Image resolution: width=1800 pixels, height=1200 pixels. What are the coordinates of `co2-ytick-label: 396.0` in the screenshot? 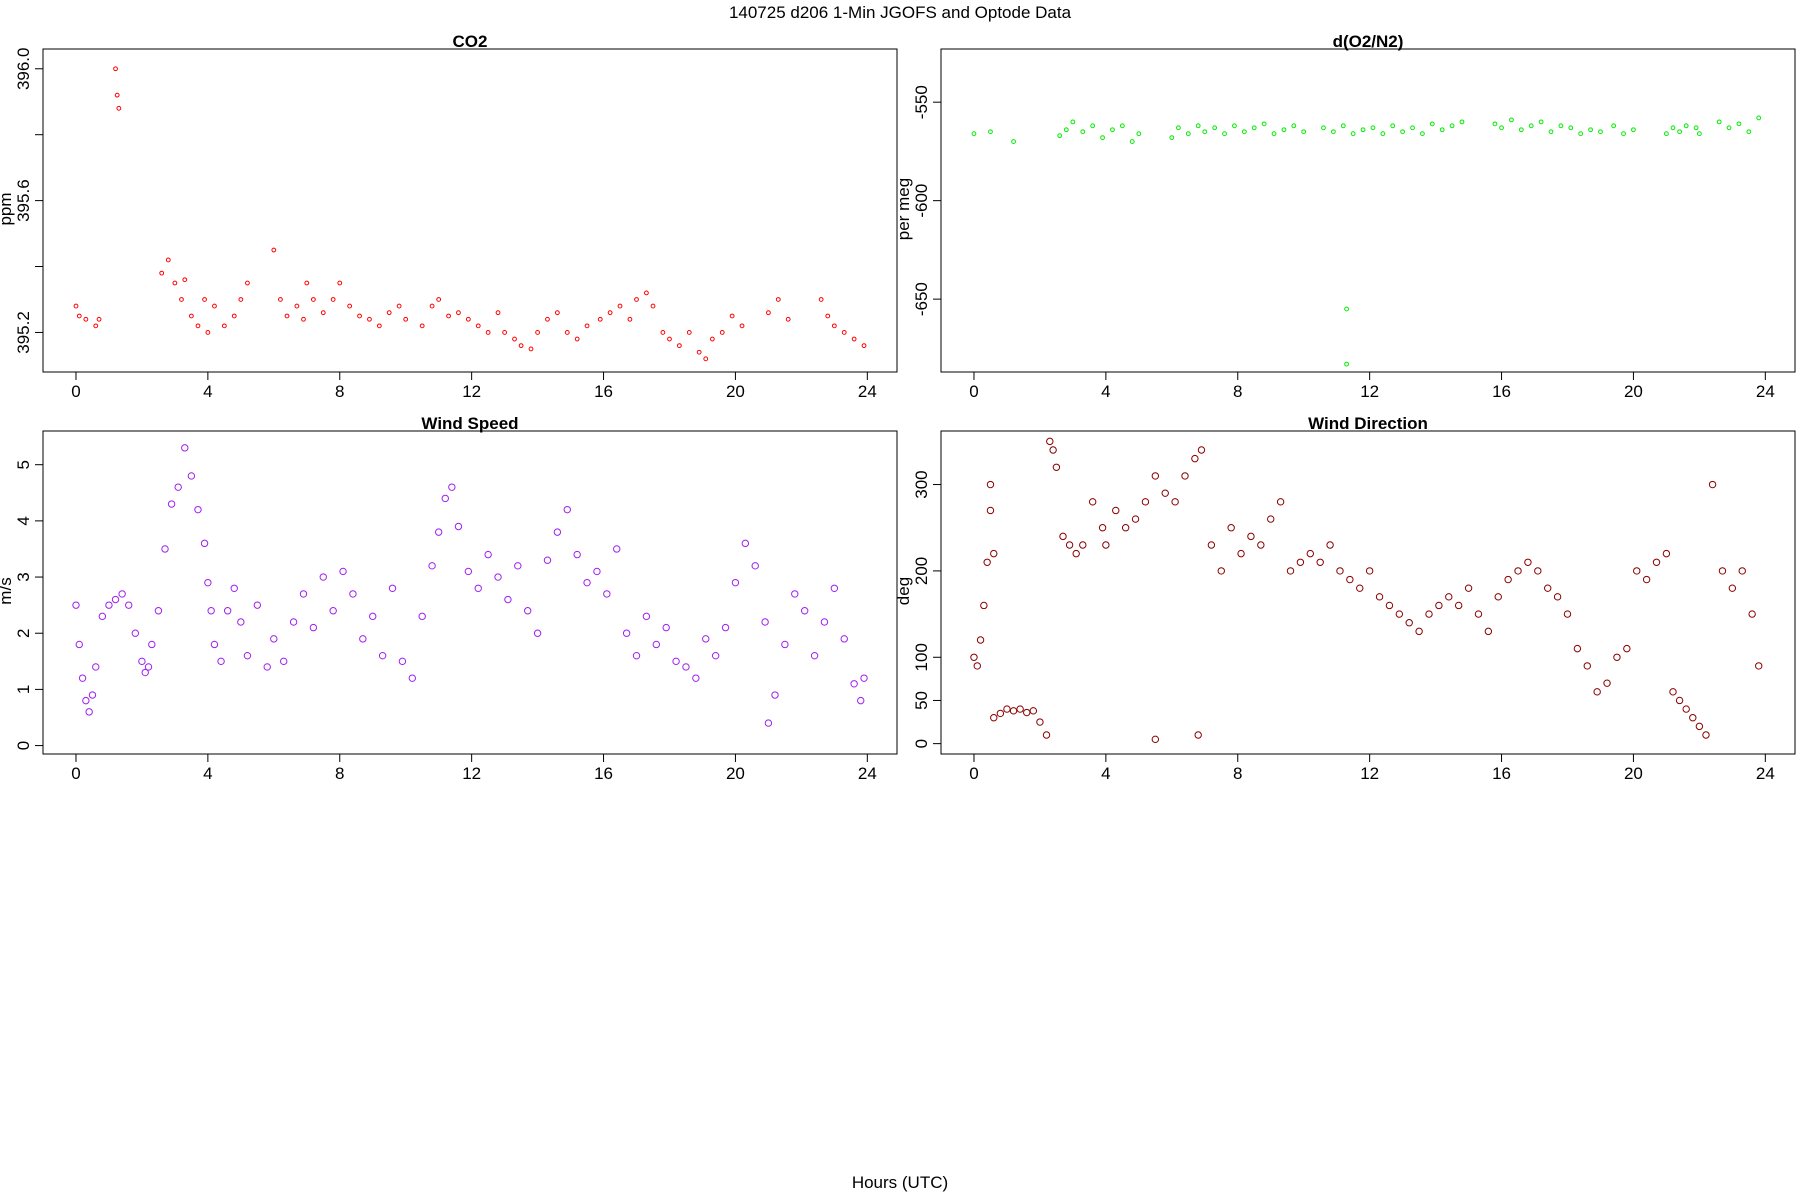 It's located at (23, 69).